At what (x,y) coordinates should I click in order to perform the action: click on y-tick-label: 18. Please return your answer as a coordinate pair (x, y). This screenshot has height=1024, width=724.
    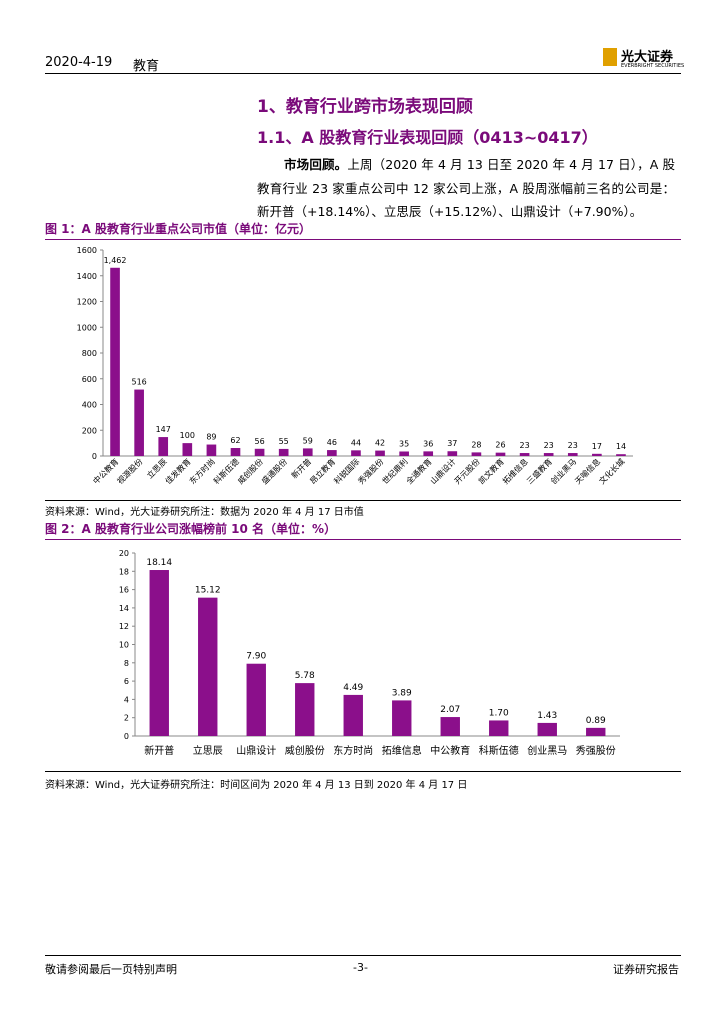
    Looking at the image, I should click on (124, 571).